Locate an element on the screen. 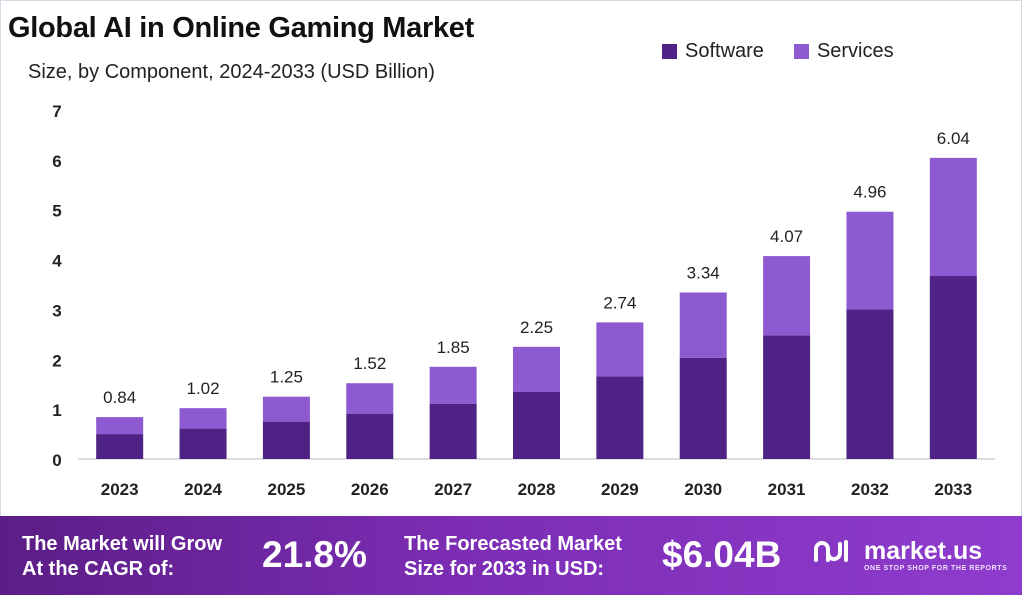 Image resolution: width=1022 pixels, height=595 pixels. data-label-2029: 2.74 is located at coordinates (619, 302).